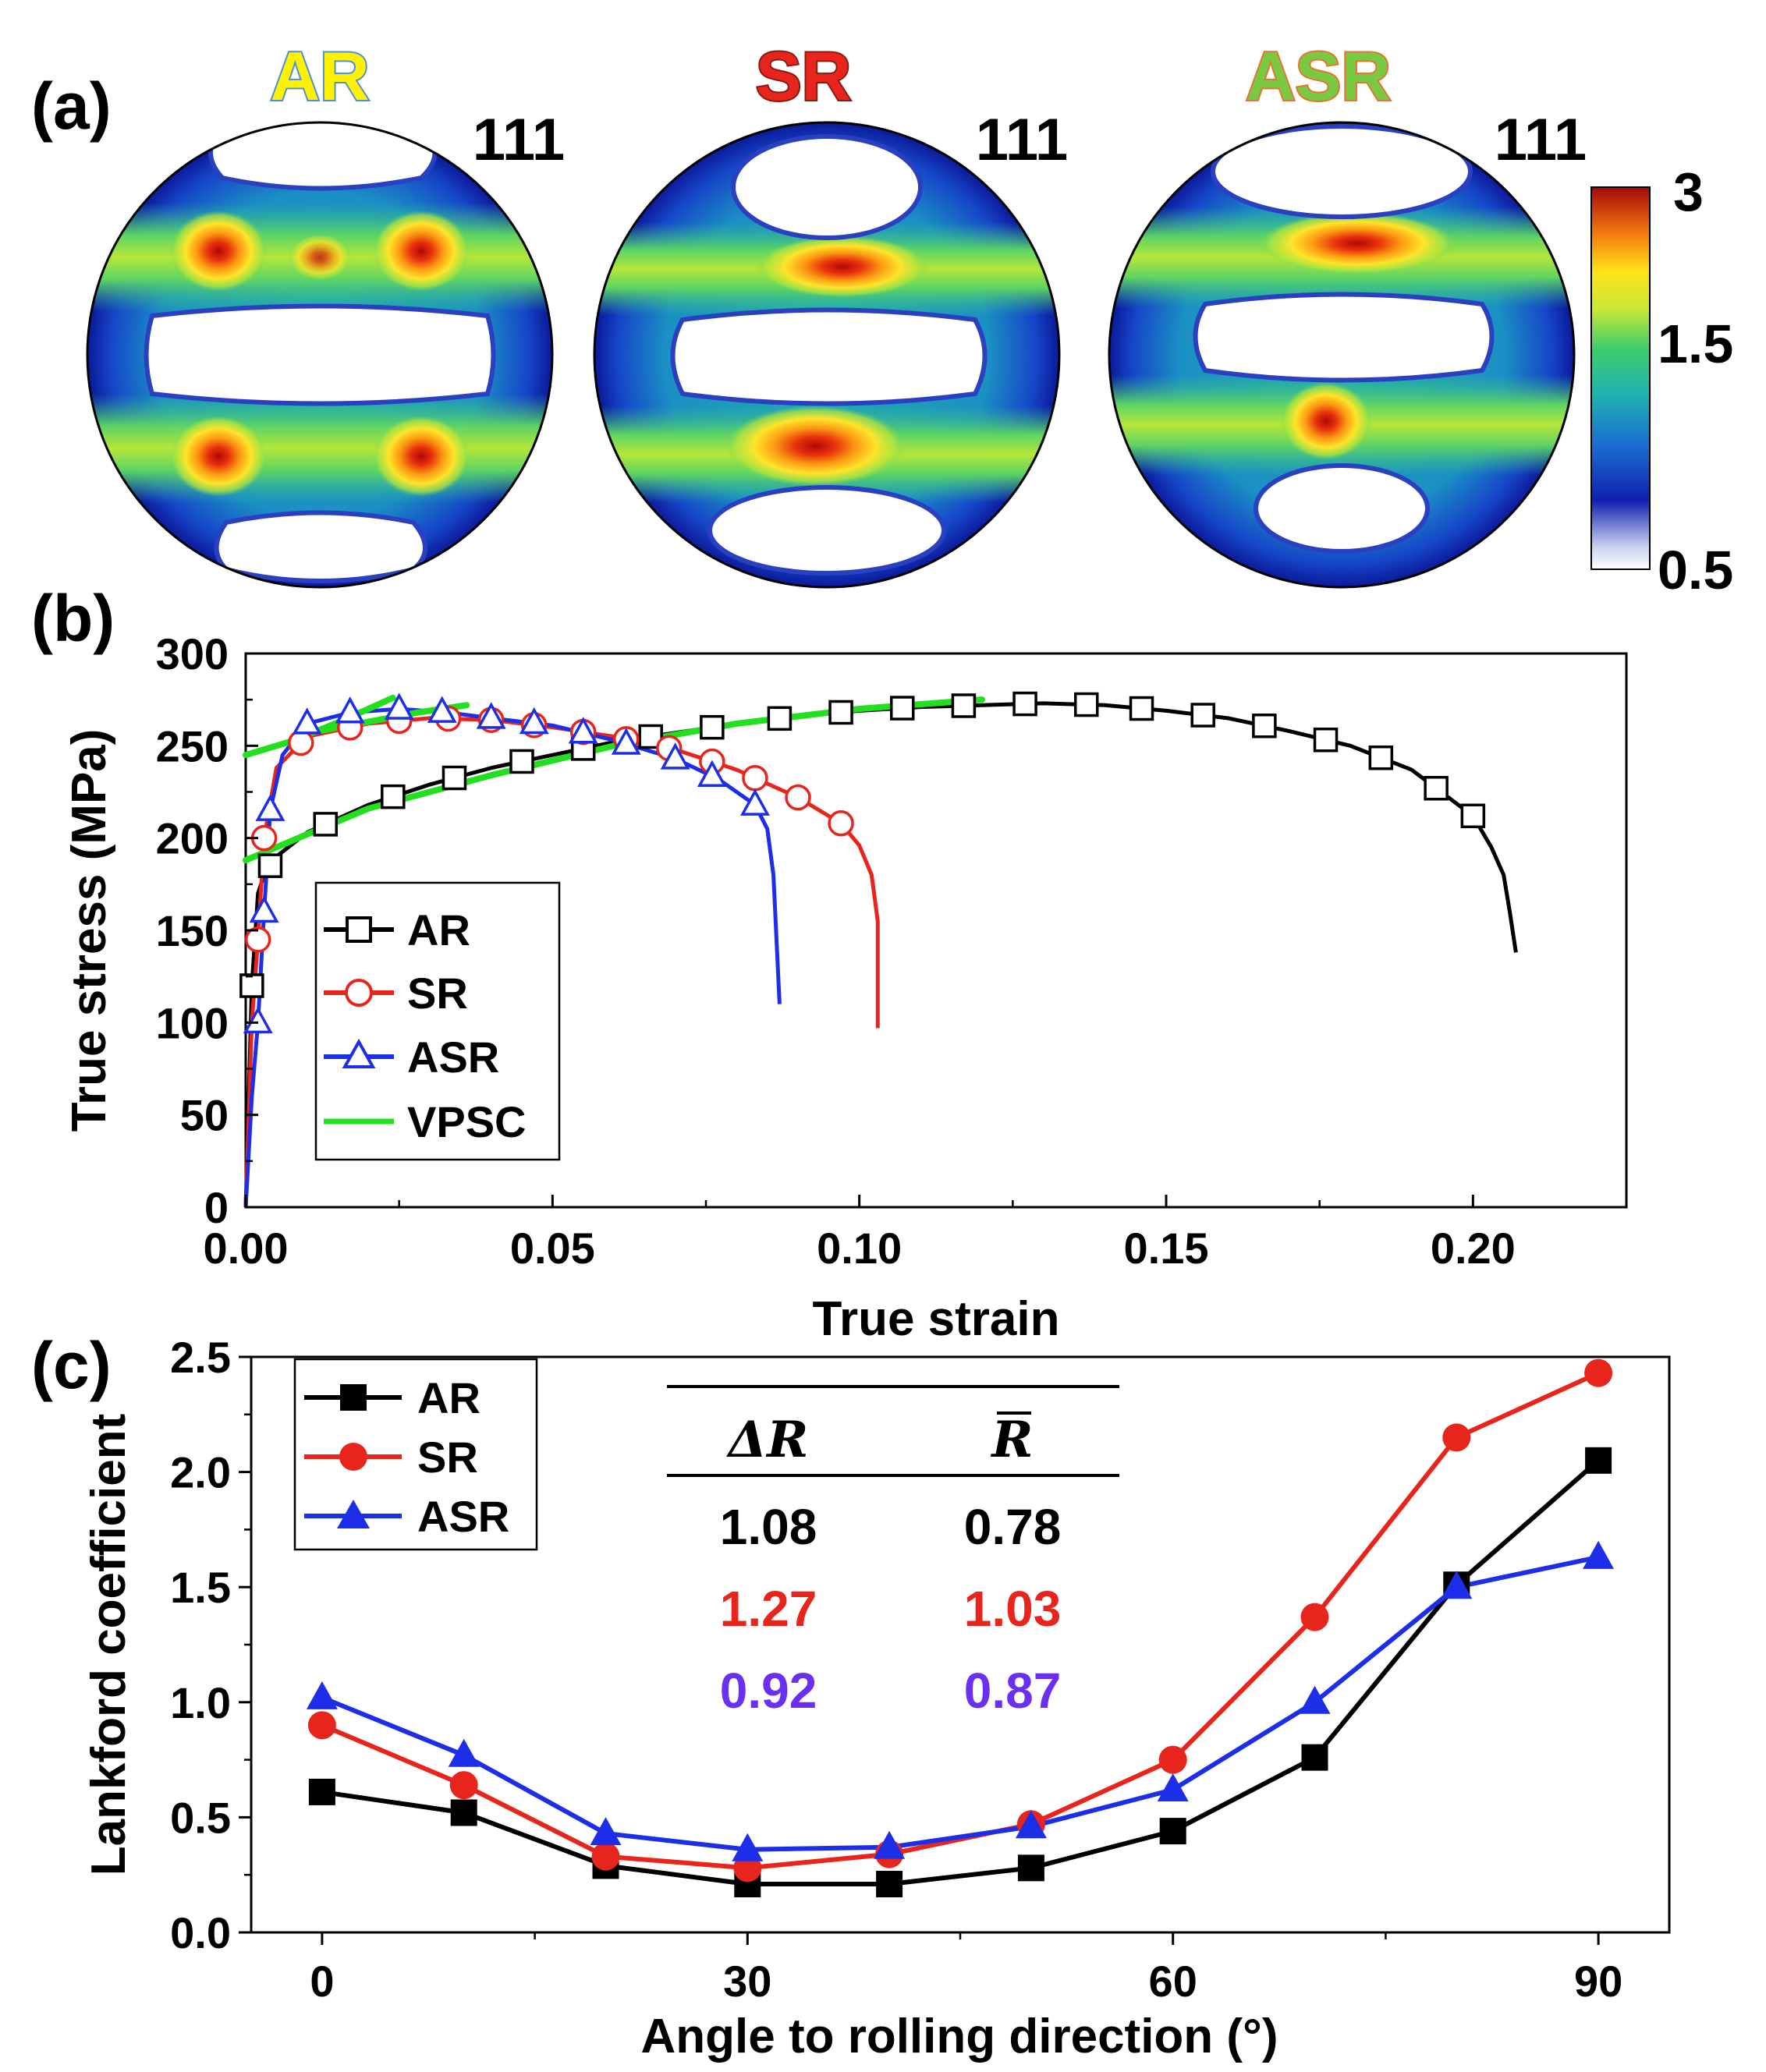 The width and height of the screenshot is (1766, 2072). Describe the element at coordinates (860, 1248) in the screenshot. I see `x-tick-label: 0.10` at that location.